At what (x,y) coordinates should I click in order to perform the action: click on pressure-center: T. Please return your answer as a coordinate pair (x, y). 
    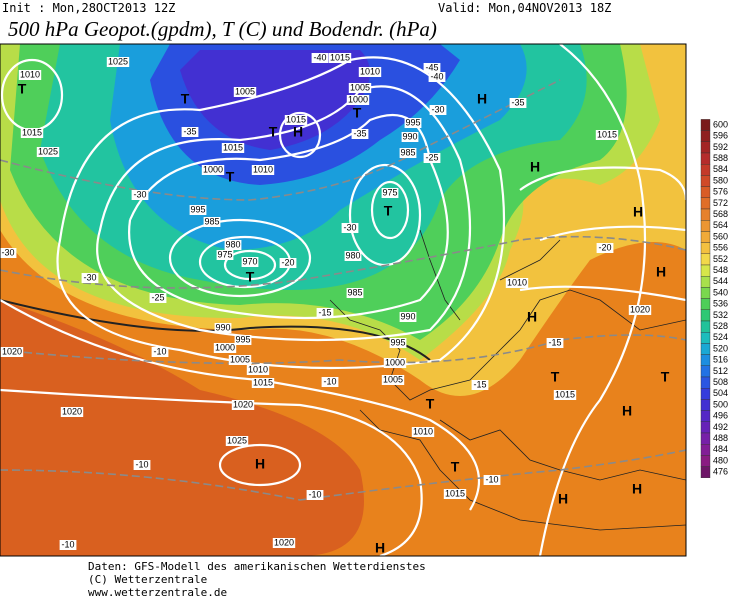
    Looking at the image, I should click on (430, 404).